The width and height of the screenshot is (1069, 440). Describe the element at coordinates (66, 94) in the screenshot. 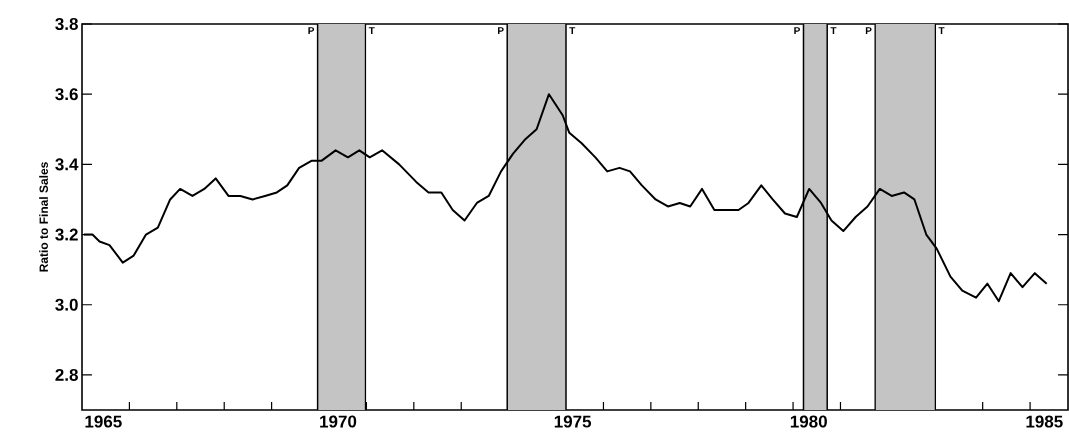

I see `y-tick-label: 3.6` at that location.